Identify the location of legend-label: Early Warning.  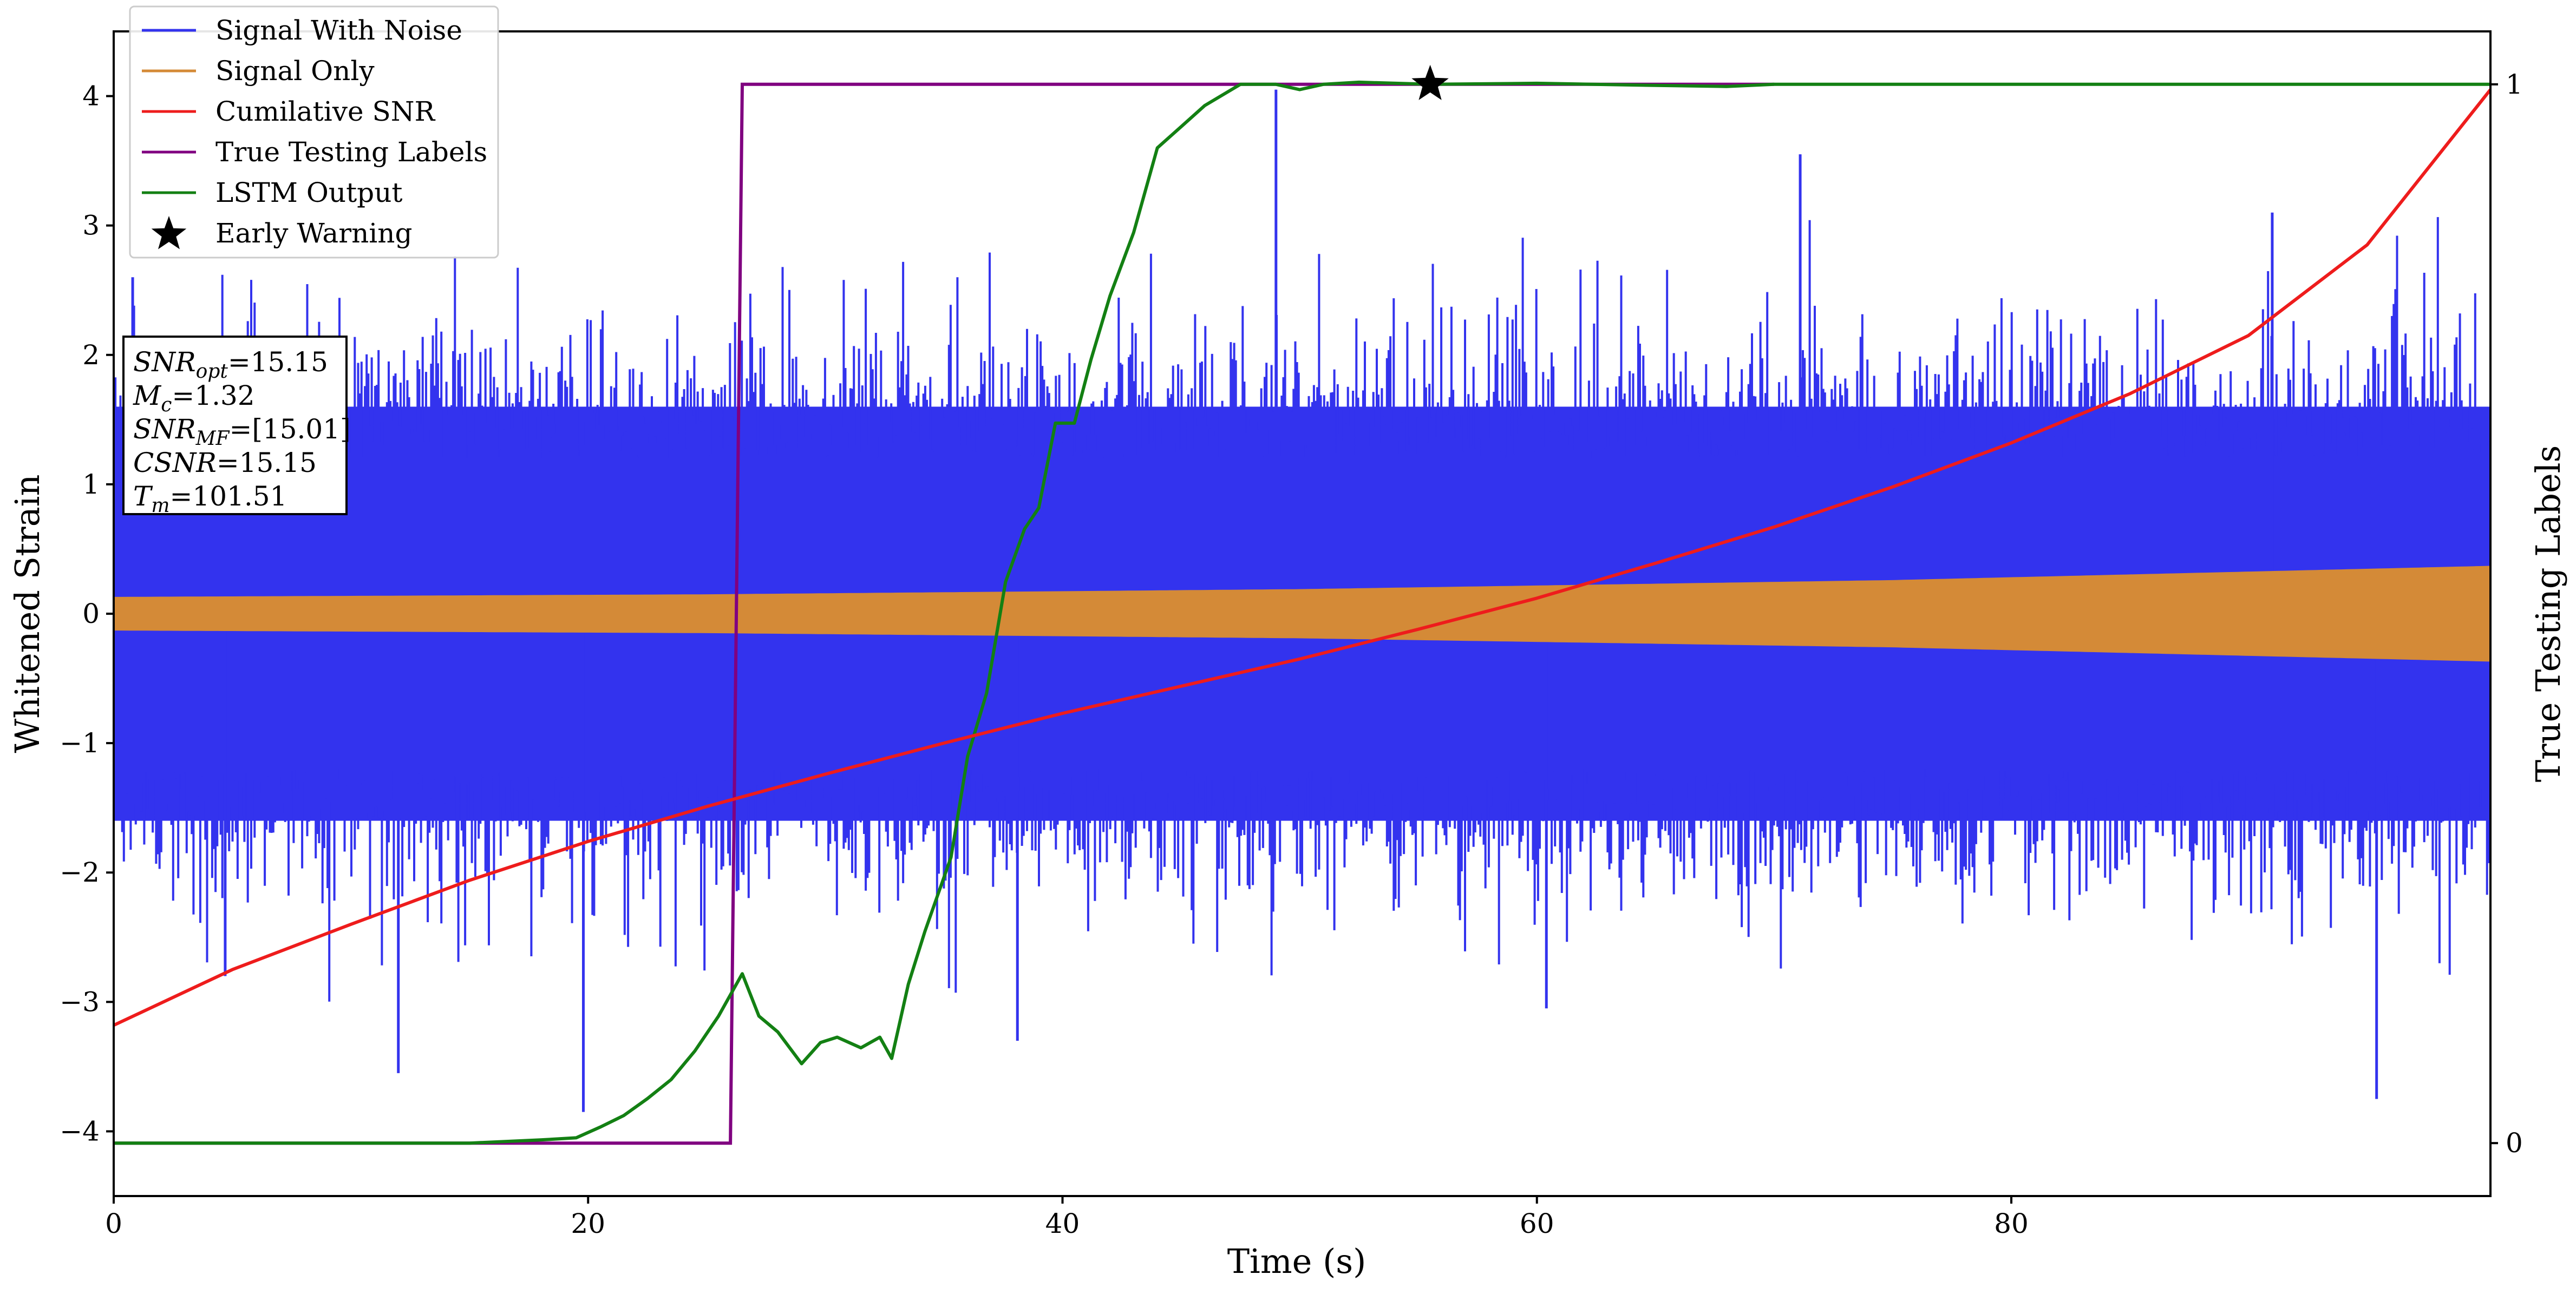
(314, 233).